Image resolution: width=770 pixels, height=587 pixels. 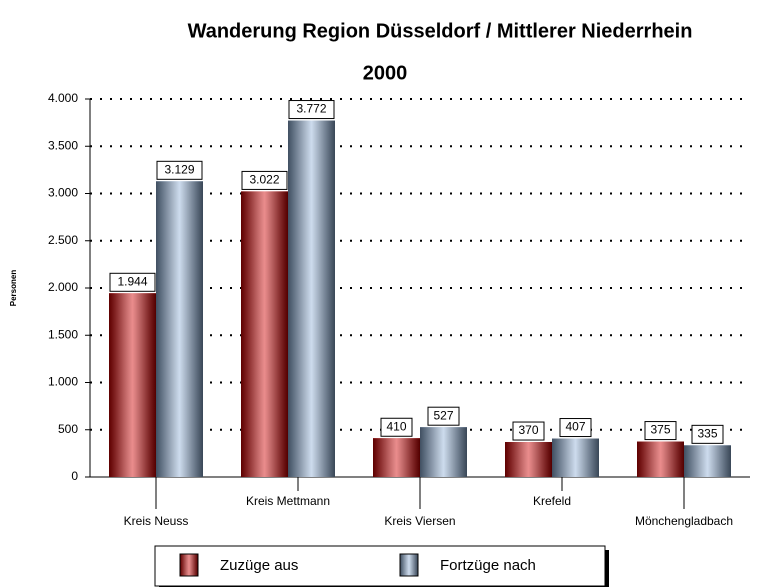 I want to click on data-label: 527, so click(x=443, y=415).